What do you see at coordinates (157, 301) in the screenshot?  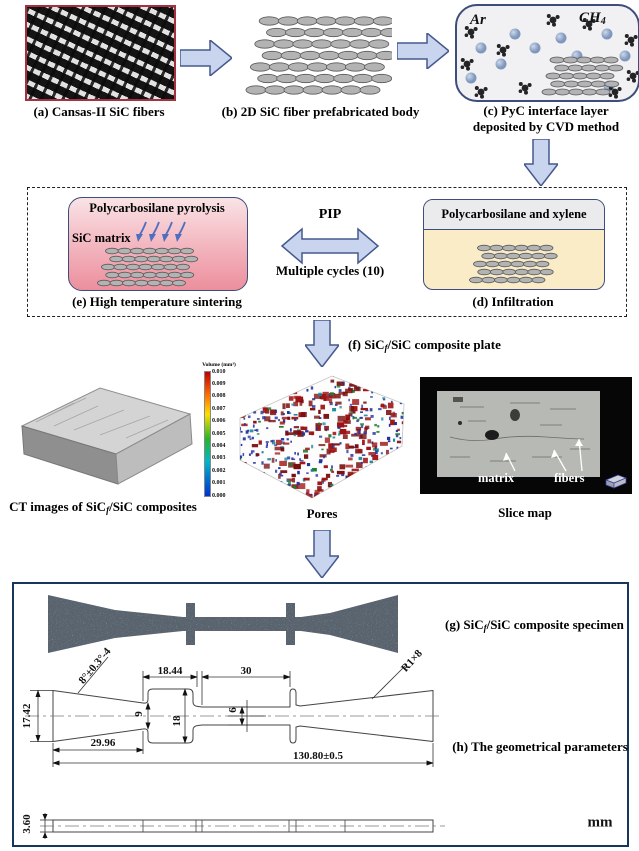 I see `caption-e: (e) High temperature sintering` at bounding box center [157, 301].